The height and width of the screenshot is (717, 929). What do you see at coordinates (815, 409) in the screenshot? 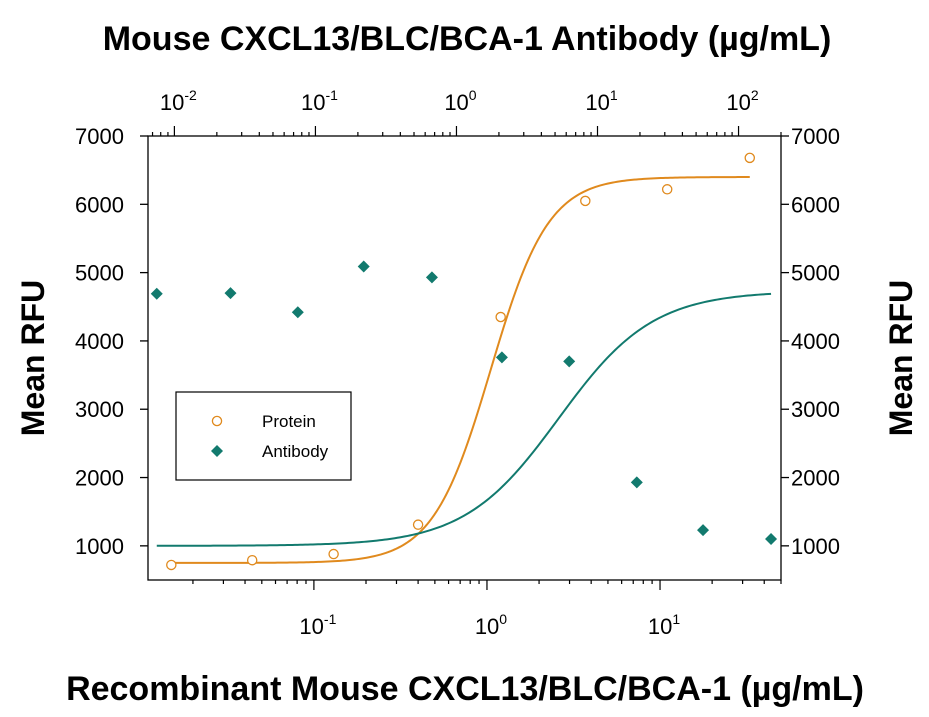
I see `y-tick-label-right: 3000` at bounding box center [815, 409].